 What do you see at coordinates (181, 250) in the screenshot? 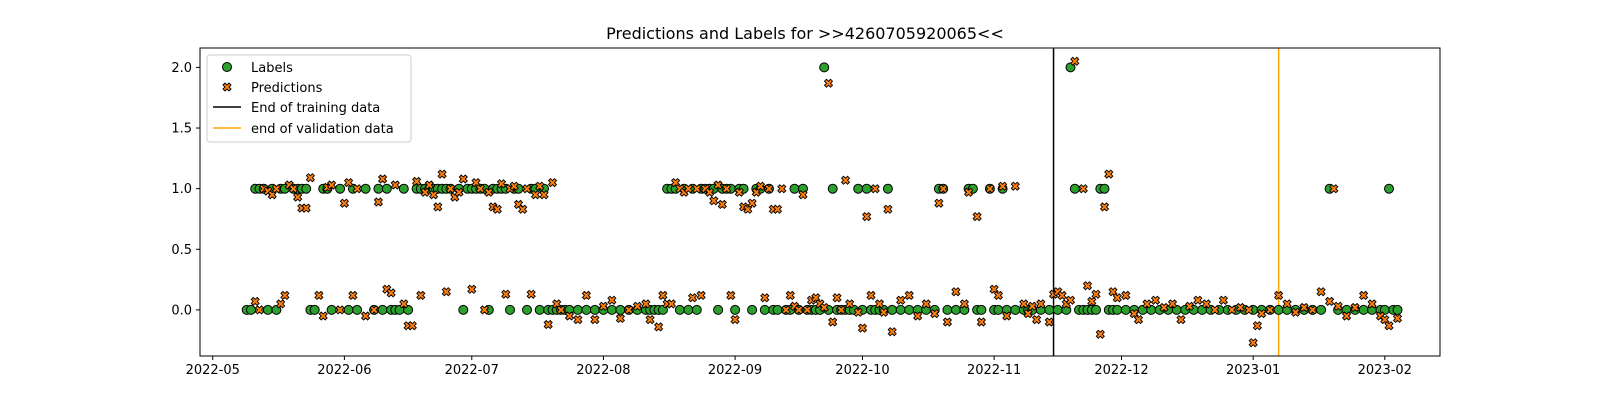
I see `y-tick-label: 0.5` at bounding box center [181, 250].